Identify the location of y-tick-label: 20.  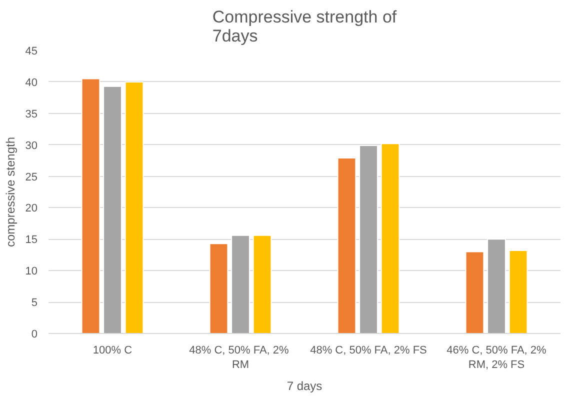
(31, 208).